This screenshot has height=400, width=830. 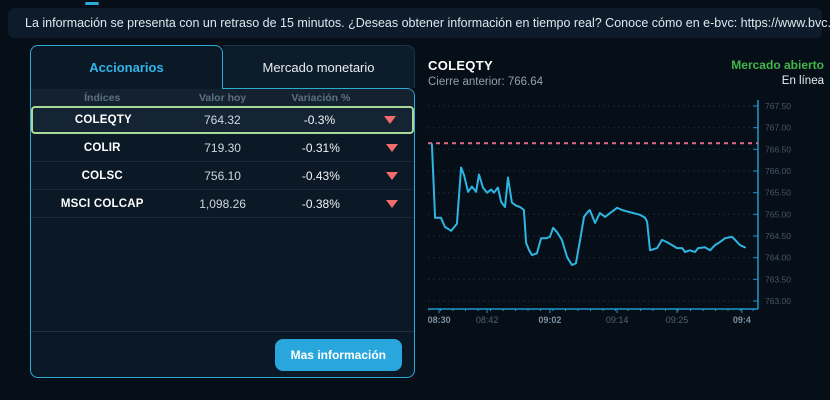 I want to click on index-value: 1,098.26, so click(x=222, y=203).